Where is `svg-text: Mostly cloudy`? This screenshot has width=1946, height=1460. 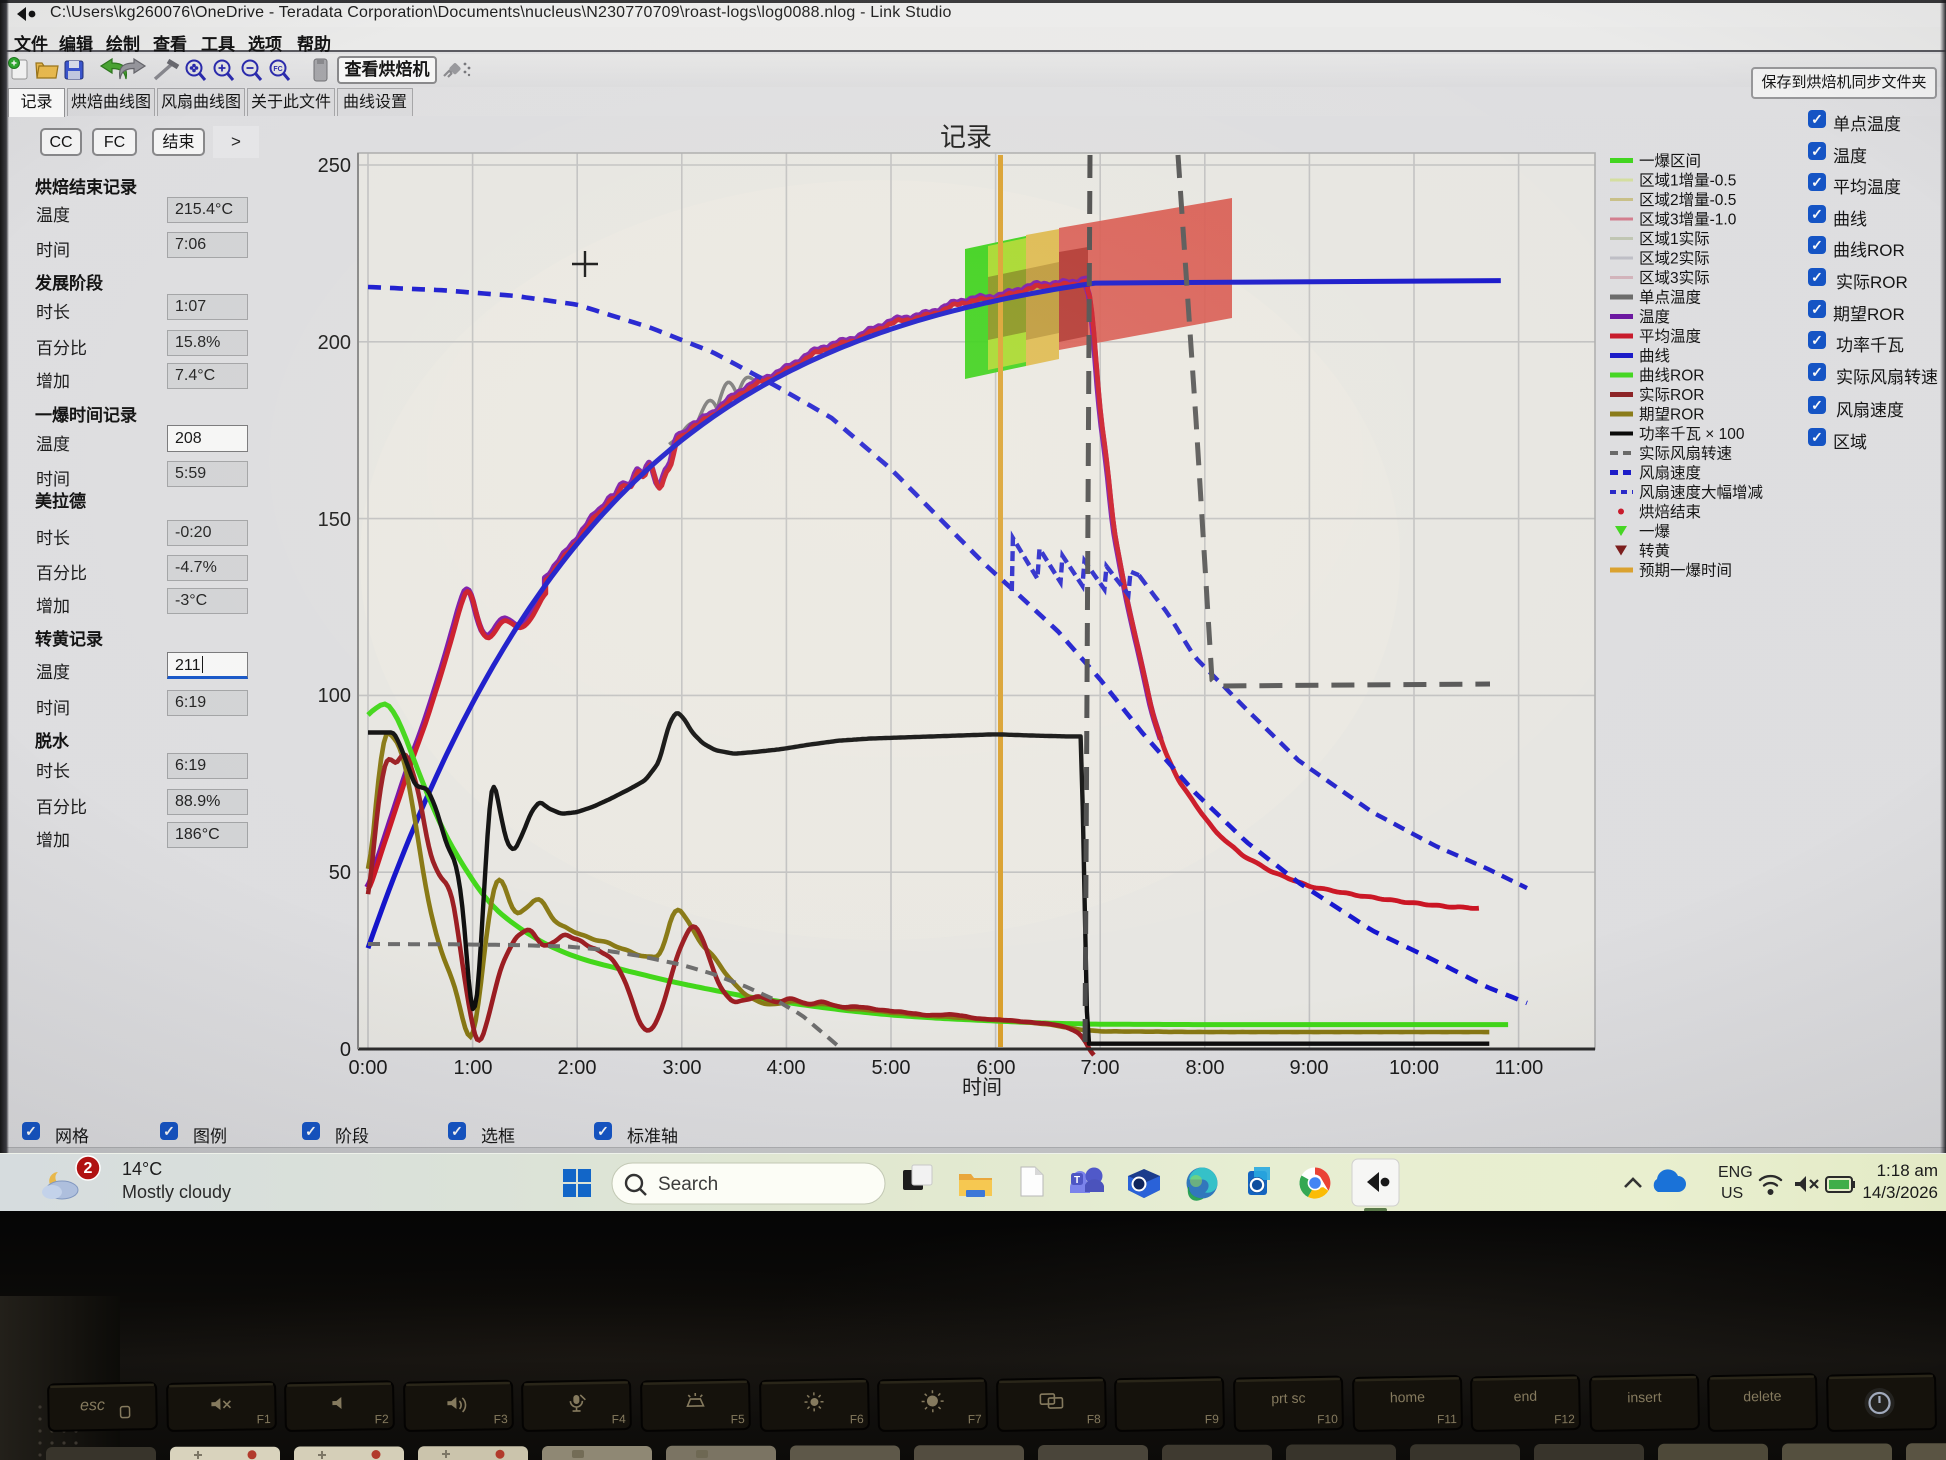 svg-text: Mostly cloudy is located at coordinates (176, 1192).